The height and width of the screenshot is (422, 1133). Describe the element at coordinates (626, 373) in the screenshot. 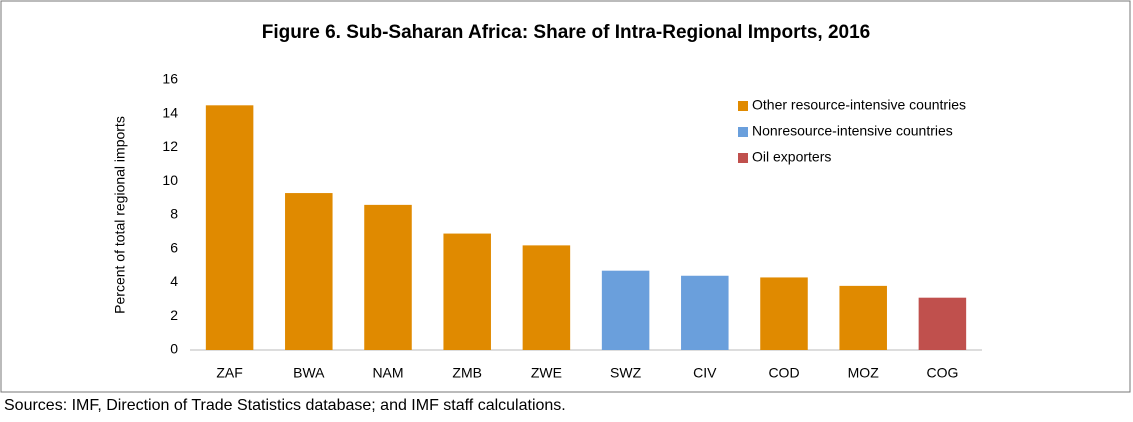

I see `x-tick-label: SWZ` at that location.